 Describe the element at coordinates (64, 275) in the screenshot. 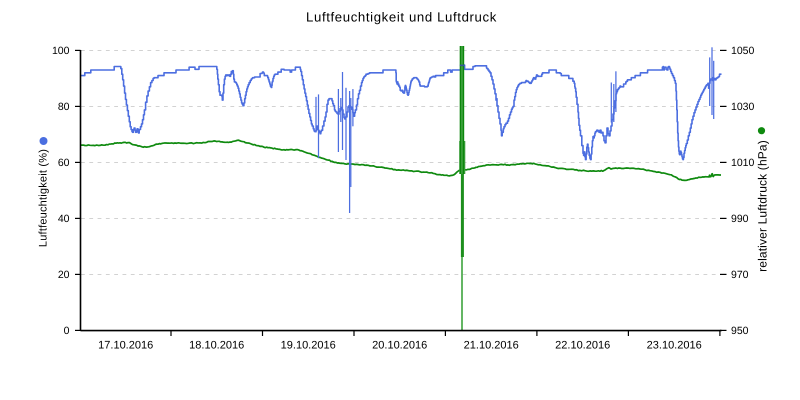

I see `svg-text: 20` at that location.